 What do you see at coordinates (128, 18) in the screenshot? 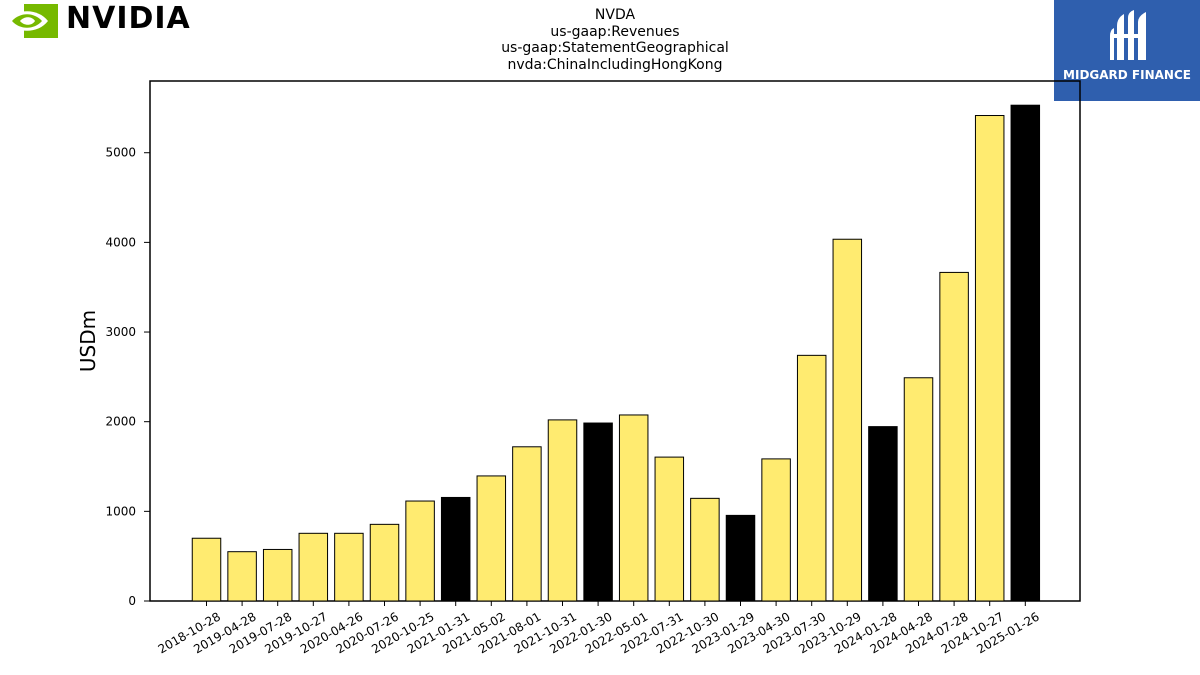
I see `nvidia-wordmark: NVIDIA` at bounding box center [128, 18].